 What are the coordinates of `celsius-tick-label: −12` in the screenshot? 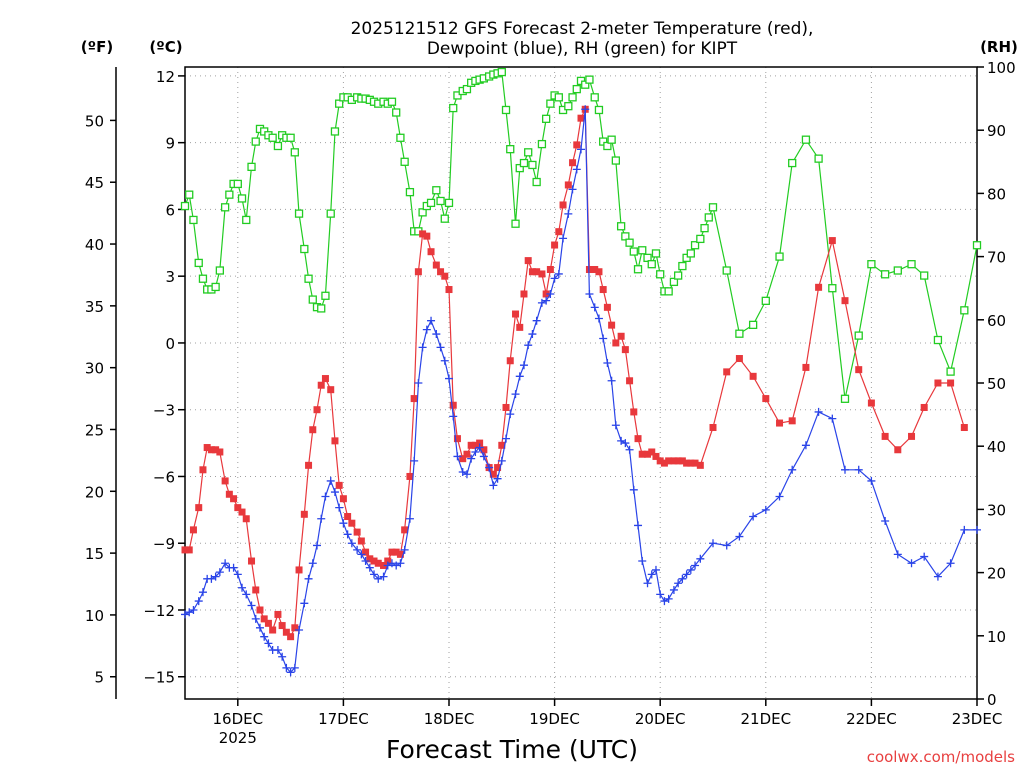 It's located at (159, 611).